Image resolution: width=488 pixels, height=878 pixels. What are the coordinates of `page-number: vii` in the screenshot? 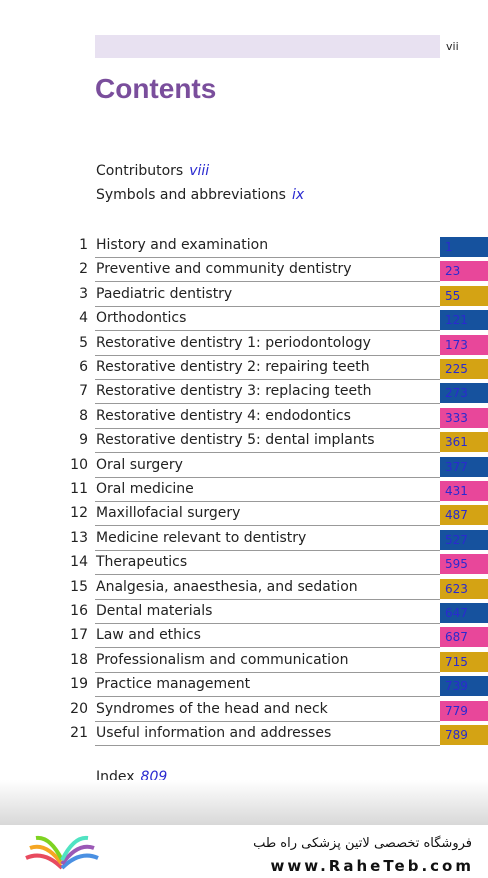 It's located at (452, 46).